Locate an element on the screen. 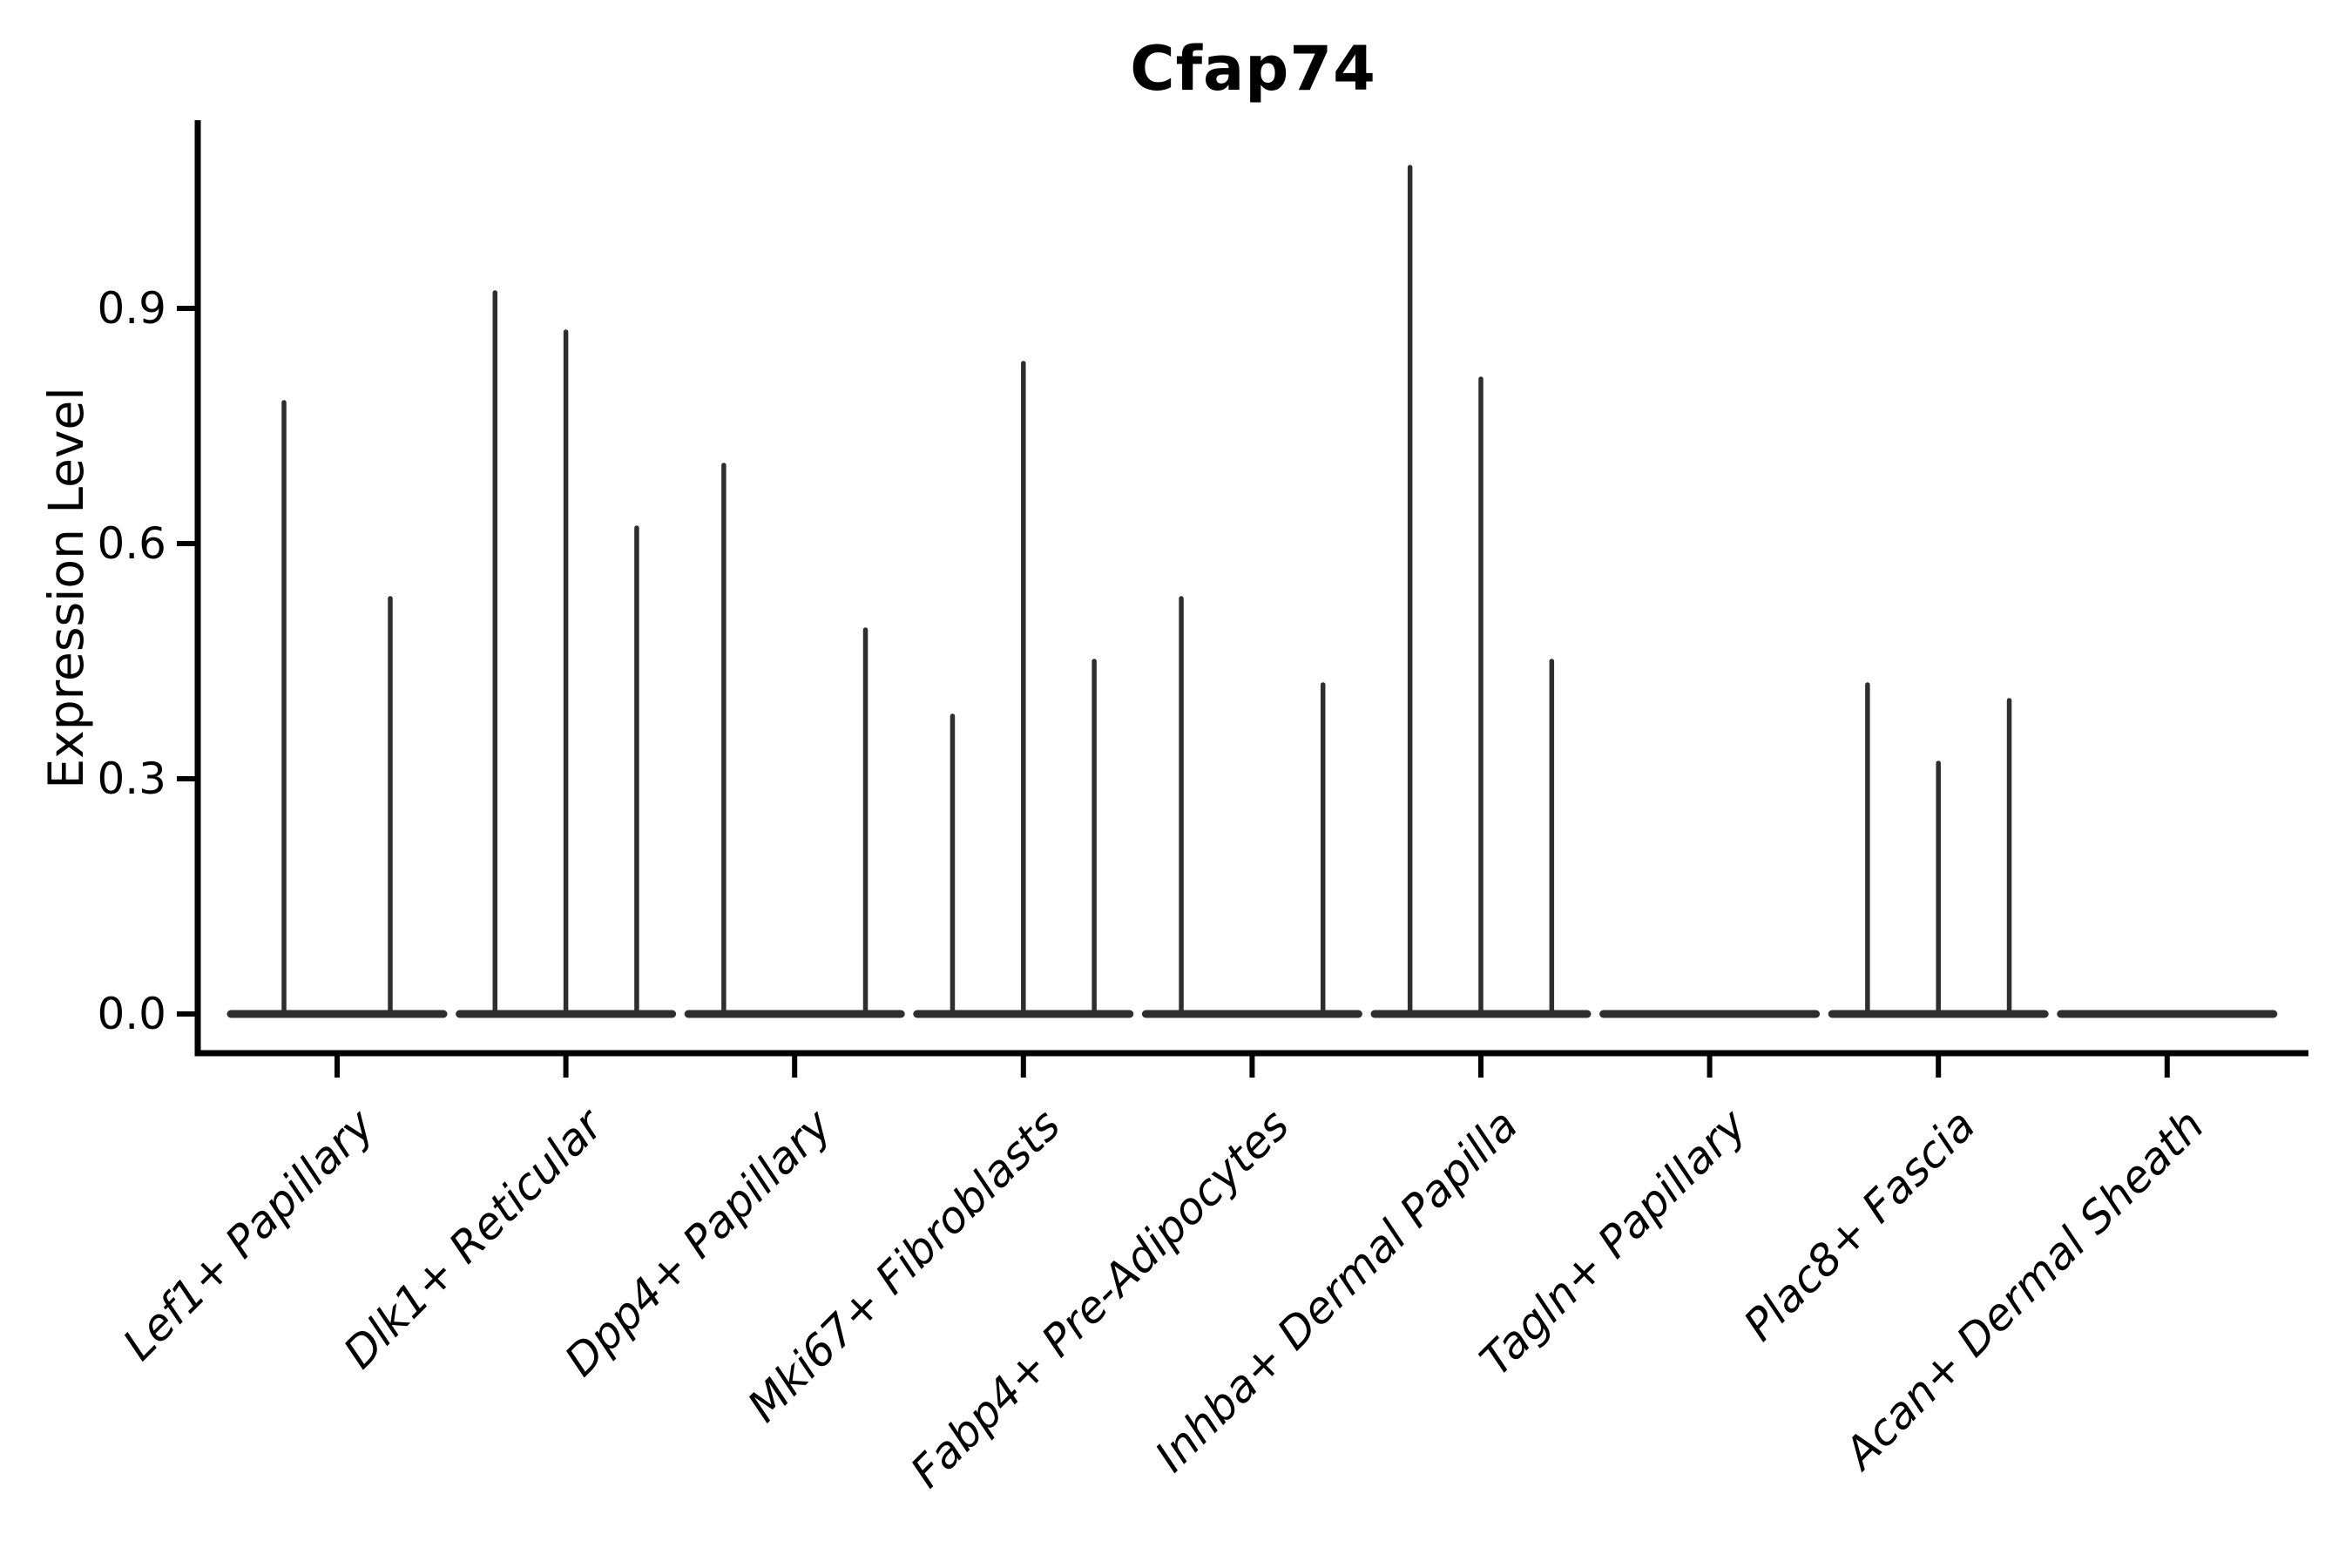 The image size is (2352, 1568). y-tick-label: 0.9 is located at coordinates (131, 308).